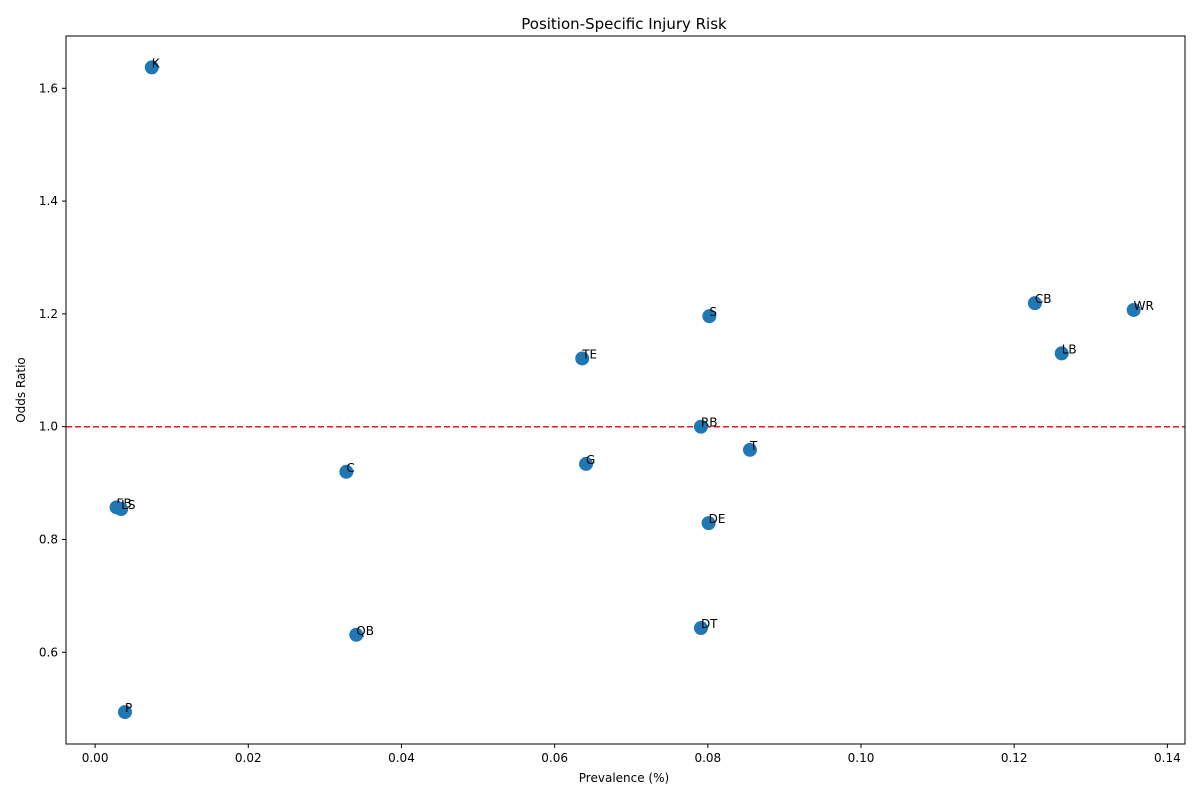  I want to click on y-tick-label: 1.6, so click(48, 88).